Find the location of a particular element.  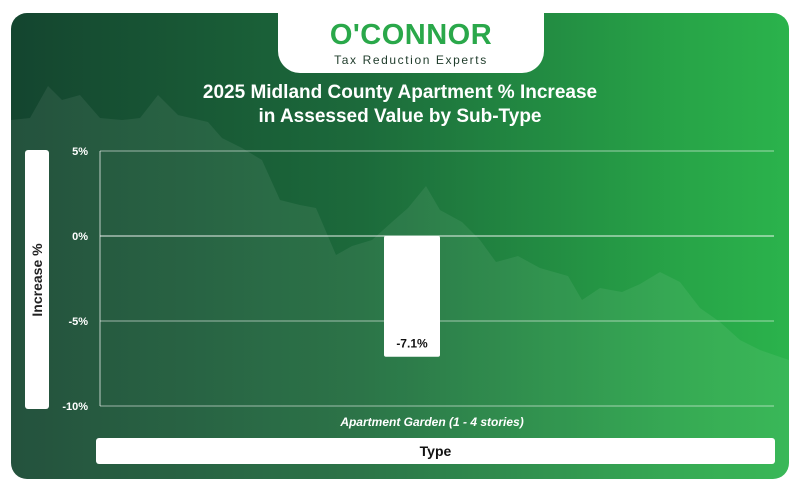

chart-title-line1: 2025 Midland County Apartment % Increase is located at coordinates (400, 92).